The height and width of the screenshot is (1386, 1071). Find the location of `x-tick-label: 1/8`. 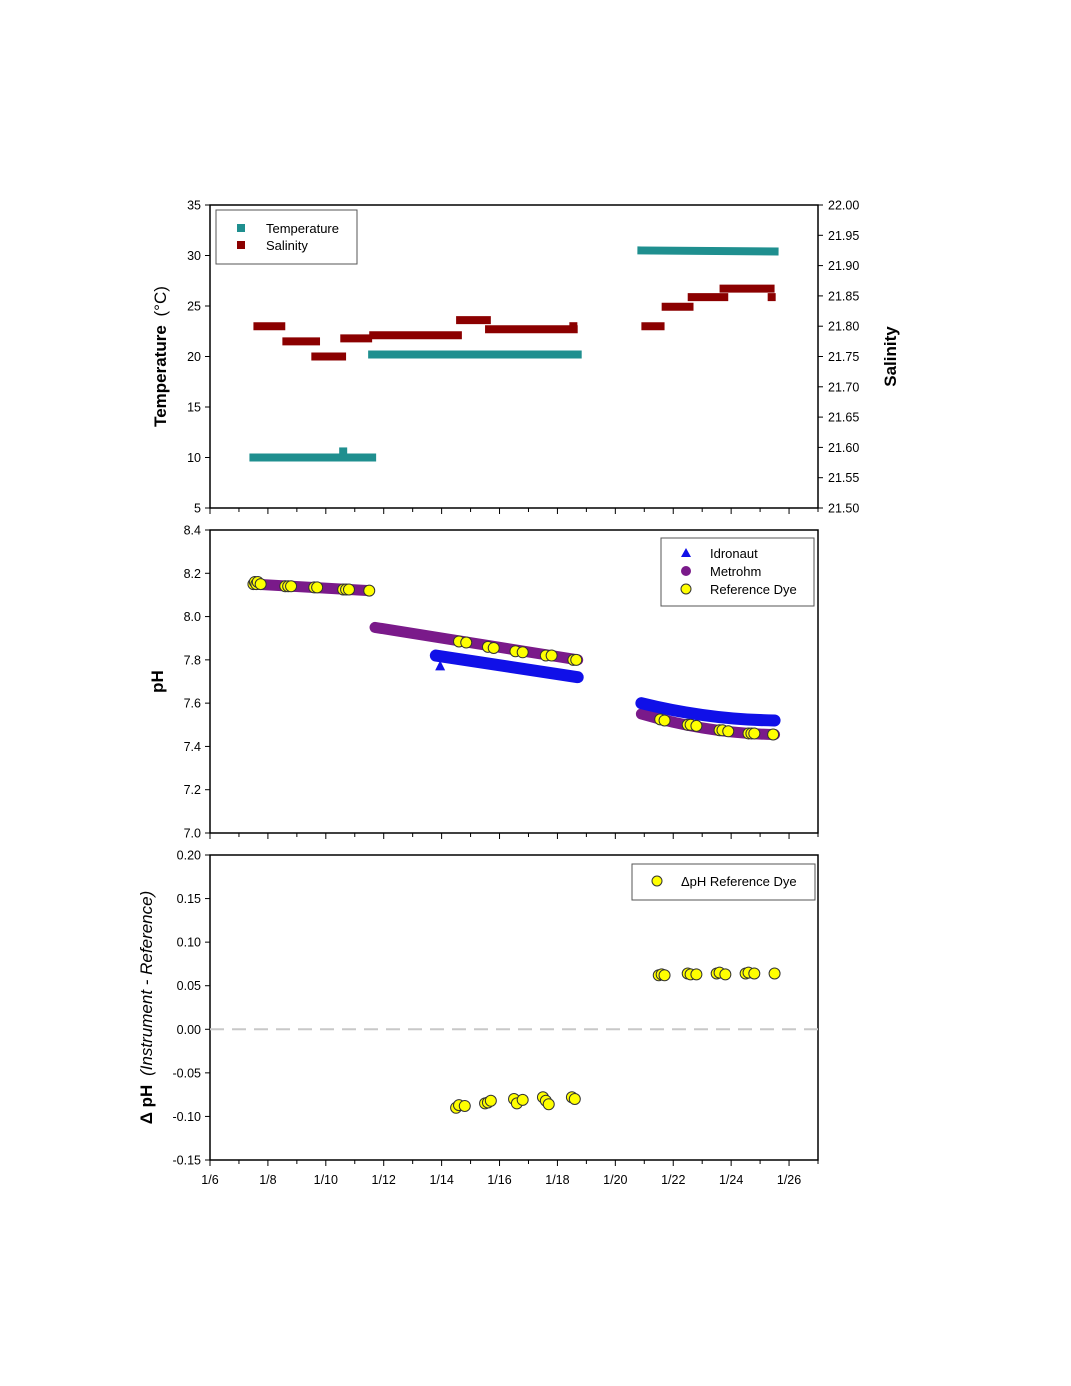

x-tick-label: 1/8 is located at coordinates (267, 1180).